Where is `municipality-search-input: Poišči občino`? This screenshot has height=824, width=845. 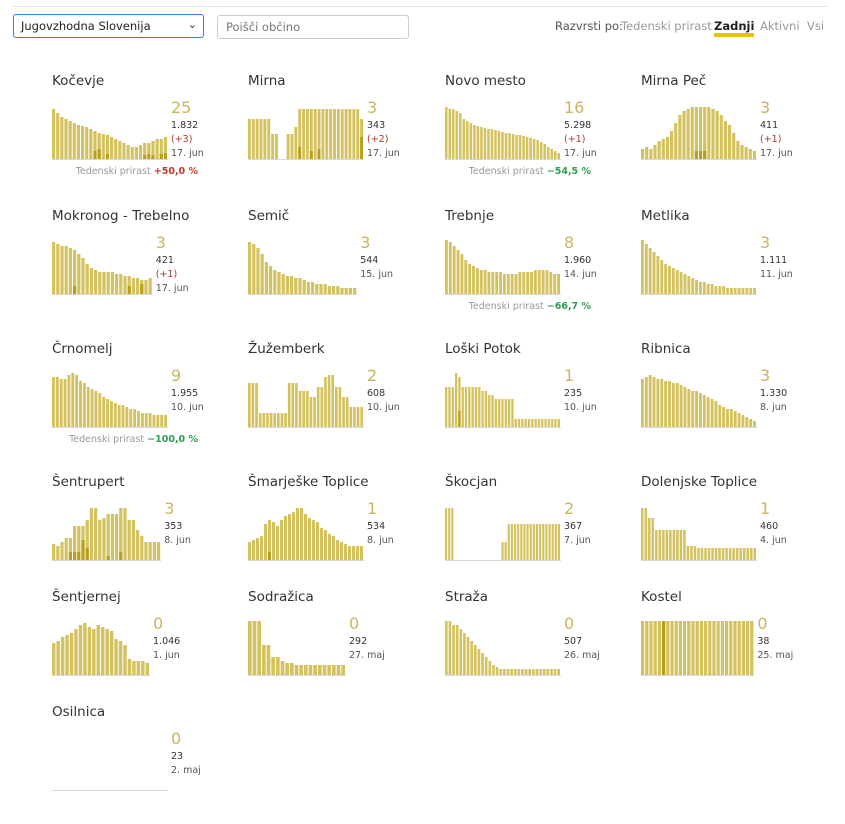
municipality-search-input: Poišči občino is located at coordinates (313, 27).